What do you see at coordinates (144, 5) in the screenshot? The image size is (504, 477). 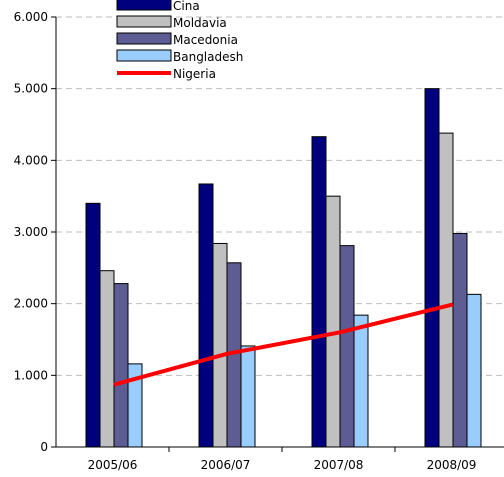 I see `legend-swatch-cina` at bounding box center [144, 5].